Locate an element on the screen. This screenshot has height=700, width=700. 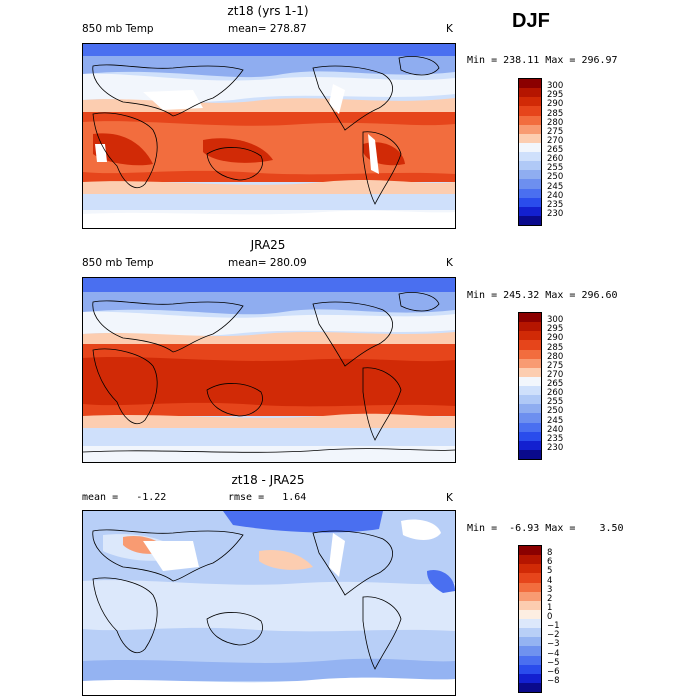
australia-hot is located at coordinates (238, 150).